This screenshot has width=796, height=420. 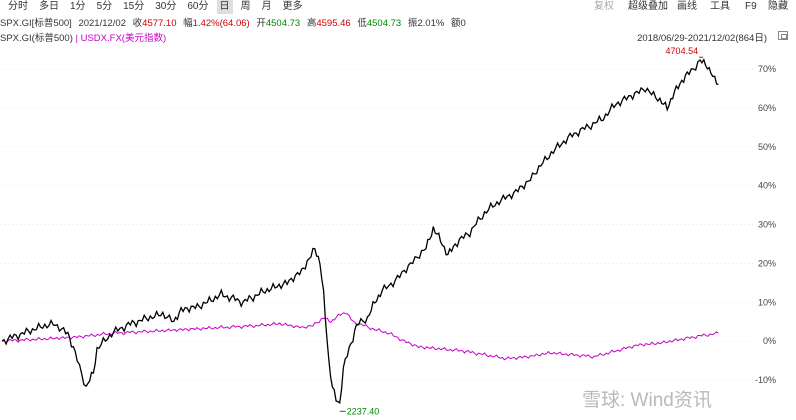 I want to click on open-label: 开, so click(x=261, y=23).